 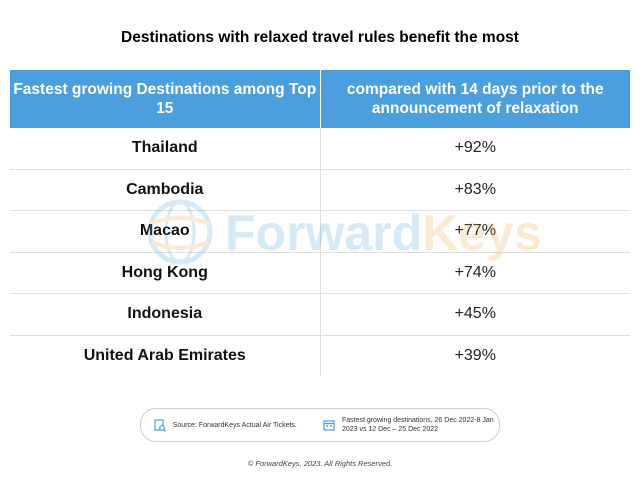 What do you see at coordinates (160, 425) in the screenshot?
I see `document-search-icon` at bounding box center [160, 425].